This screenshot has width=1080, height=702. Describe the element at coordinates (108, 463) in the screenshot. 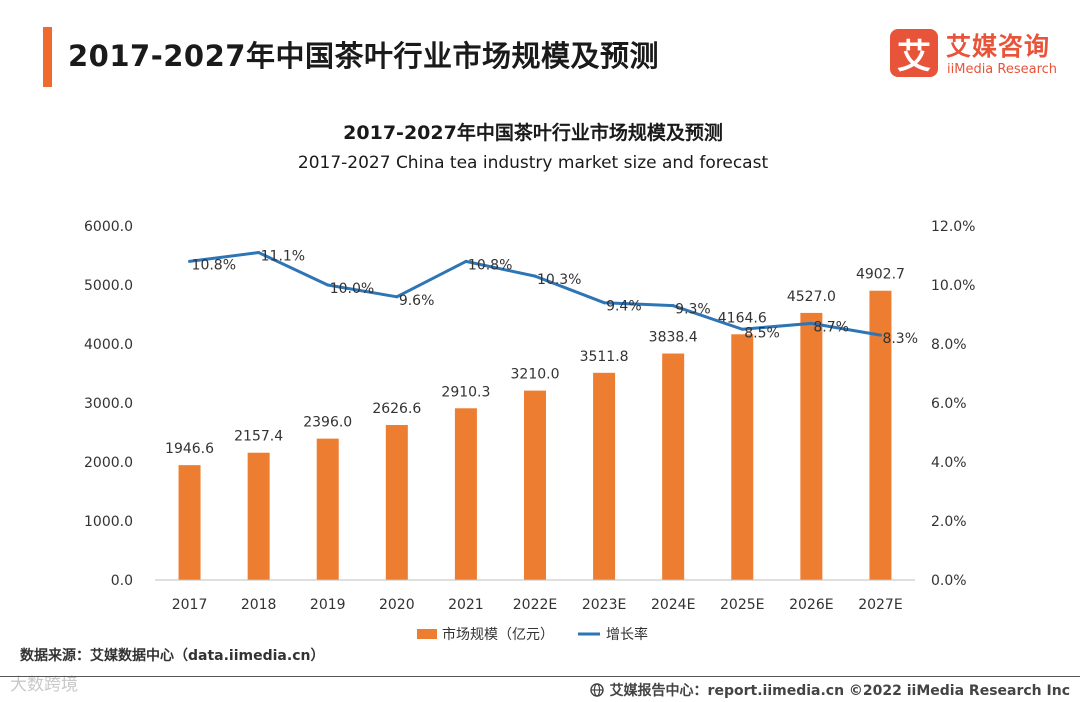

I see `y-left-tick-label: 2000.0` at that location.